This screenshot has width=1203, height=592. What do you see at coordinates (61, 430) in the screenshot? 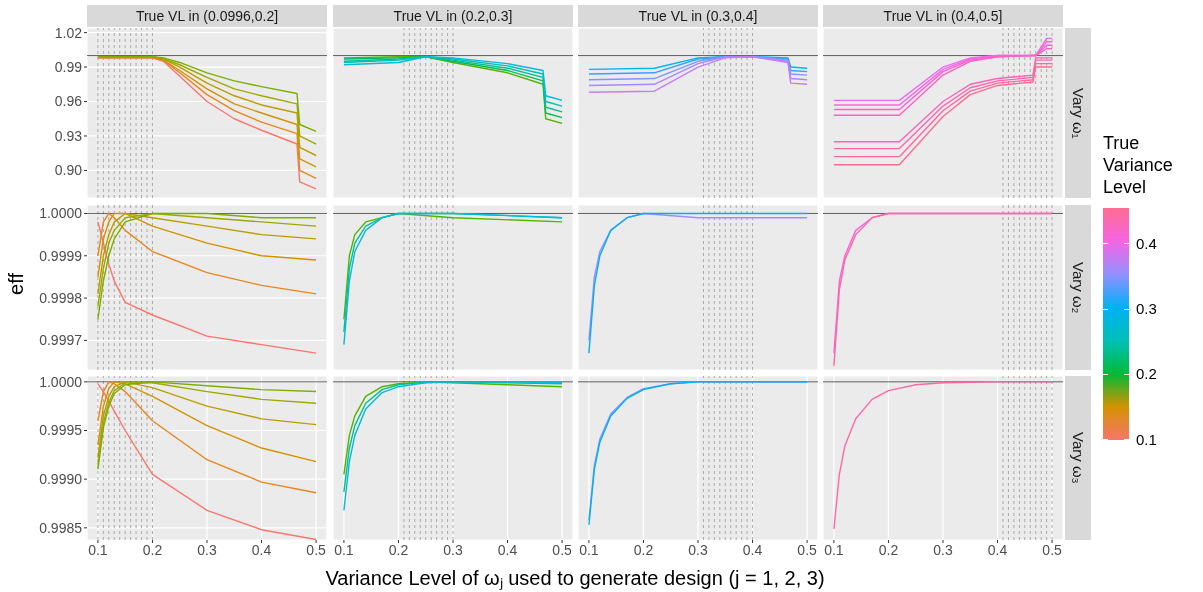
I see `y-tick-label: 0.9995` at bounding box center [61, 430].